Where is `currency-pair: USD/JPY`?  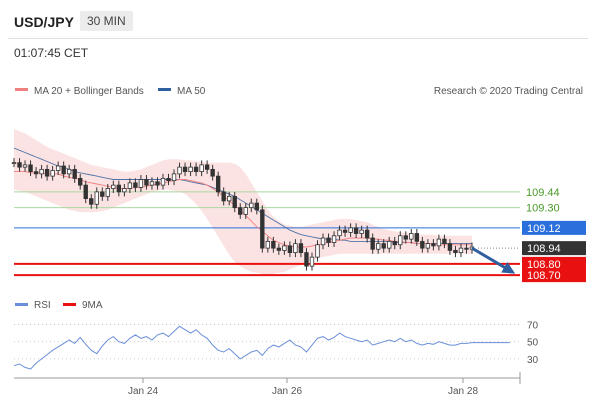
currency-pair: USD/JPY is located at coordinates (44, 22).